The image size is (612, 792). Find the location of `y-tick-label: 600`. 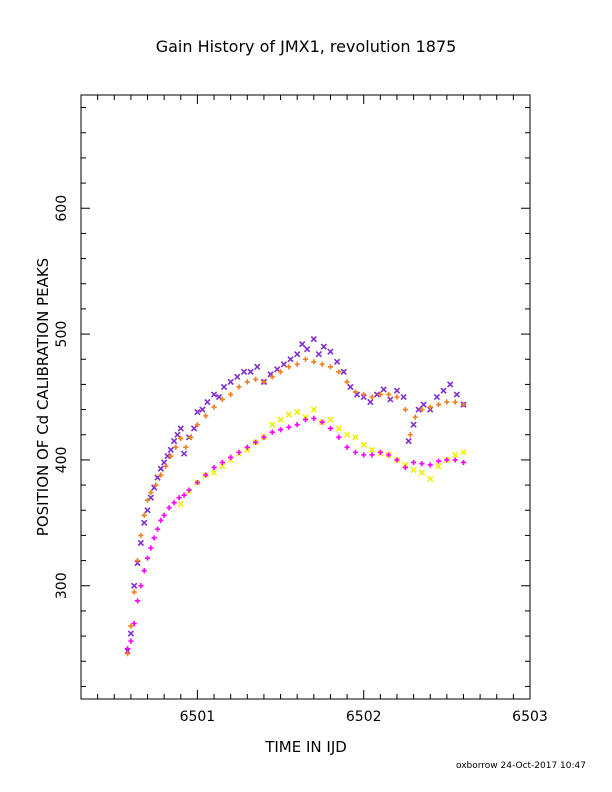

y-tick-label: 600 is located at coordinates (62, 208).